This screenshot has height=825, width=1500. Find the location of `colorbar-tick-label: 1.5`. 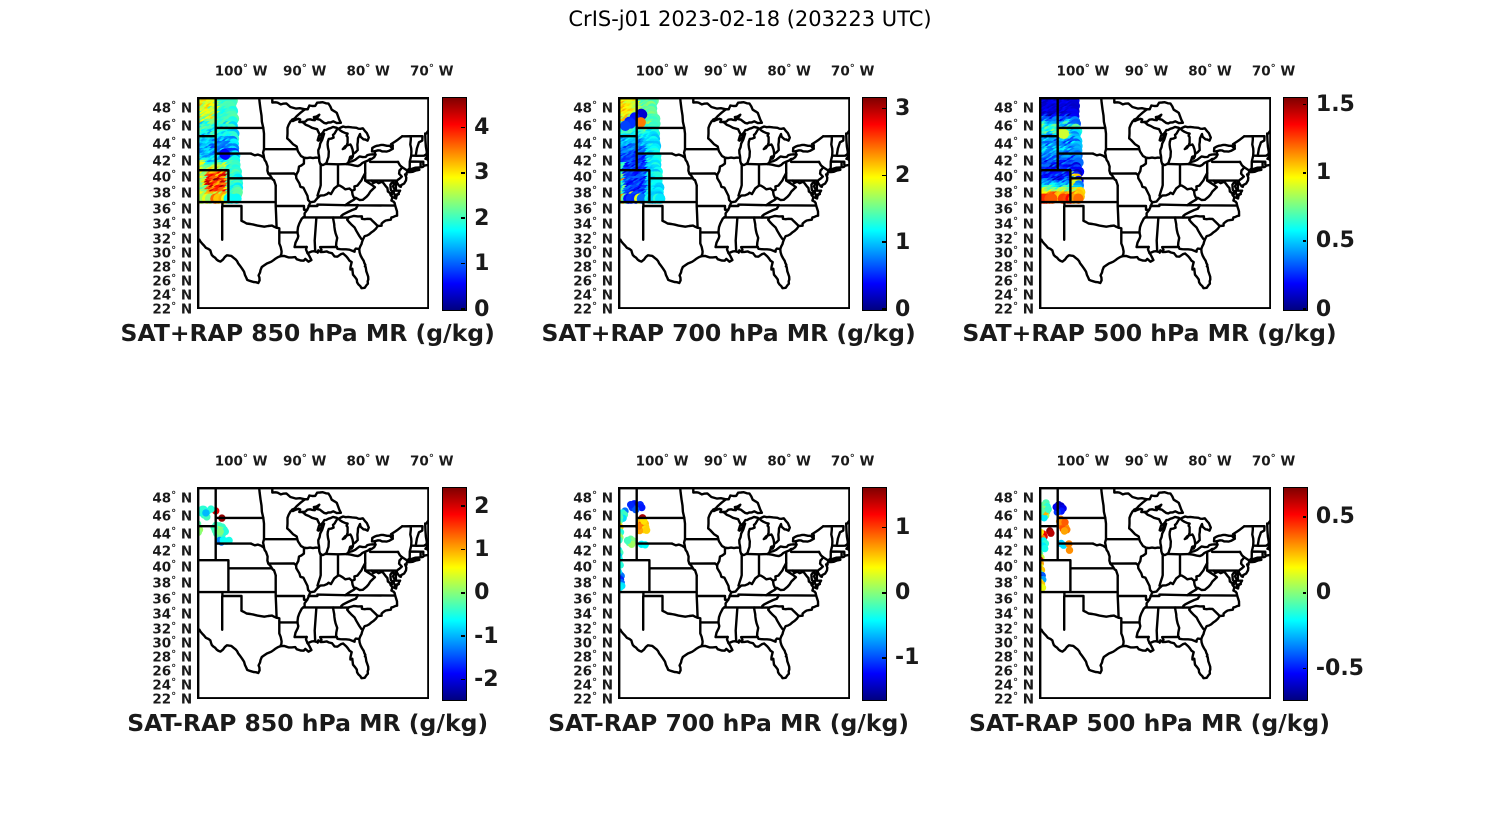

colorbar-tick-label: 1.5 is located at coordinates (1335, 105).